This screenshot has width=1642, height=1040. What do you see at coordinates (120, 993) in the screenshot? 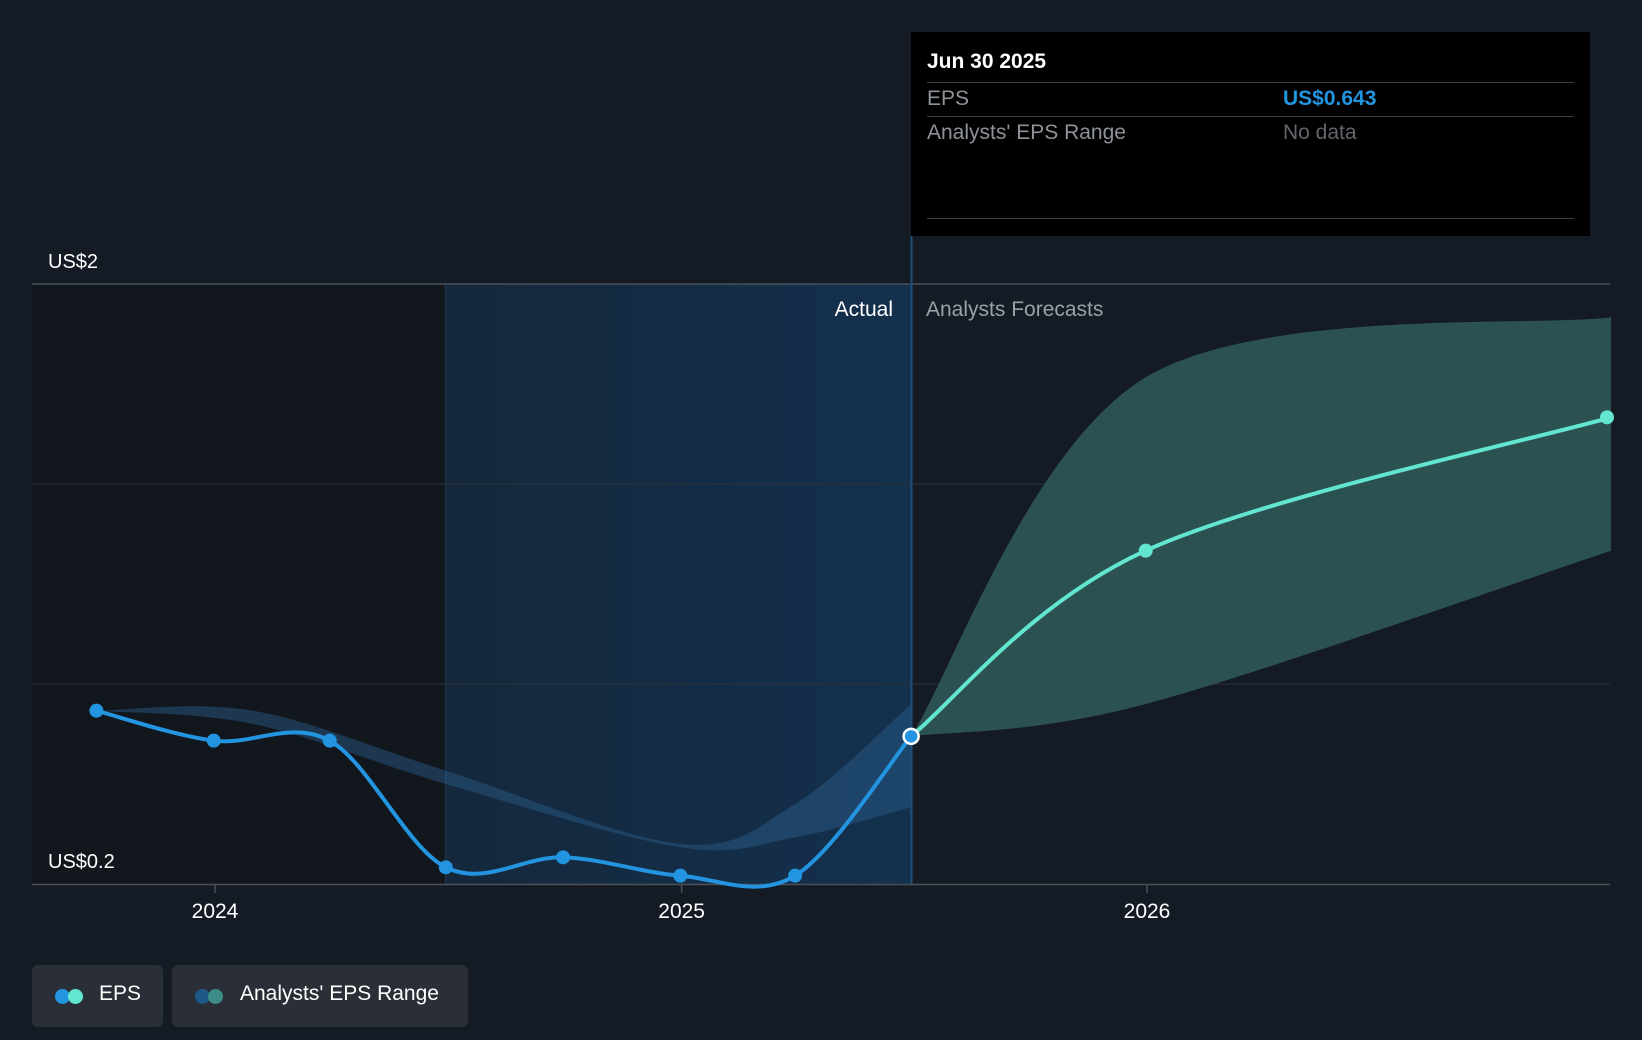
I see `legend-eps-label: EPS` at bounding box center [120, 993].